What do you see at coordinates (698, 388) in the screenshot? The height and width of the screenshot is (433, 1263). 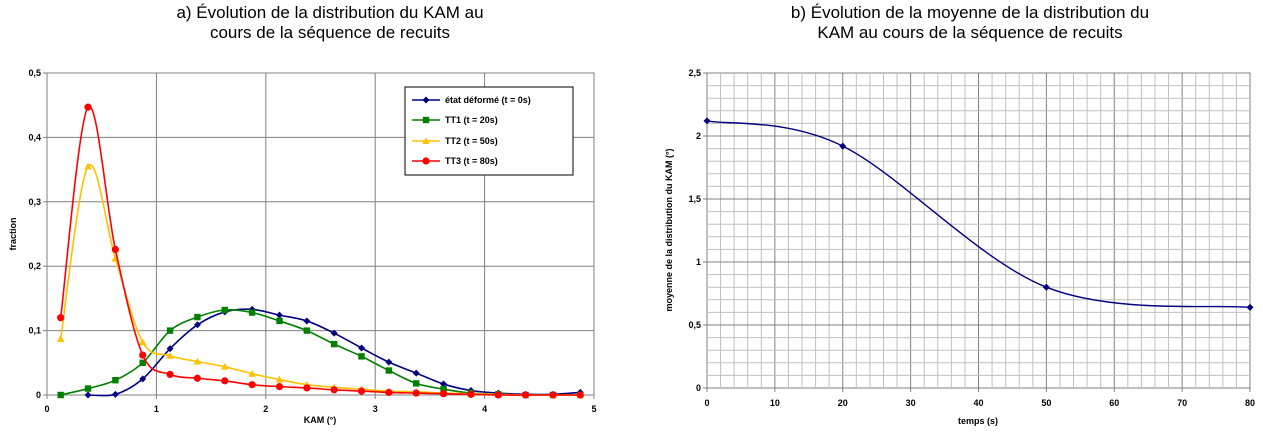 I see `chart-b-ytick-label: 0` at bounding box center [698, 388].